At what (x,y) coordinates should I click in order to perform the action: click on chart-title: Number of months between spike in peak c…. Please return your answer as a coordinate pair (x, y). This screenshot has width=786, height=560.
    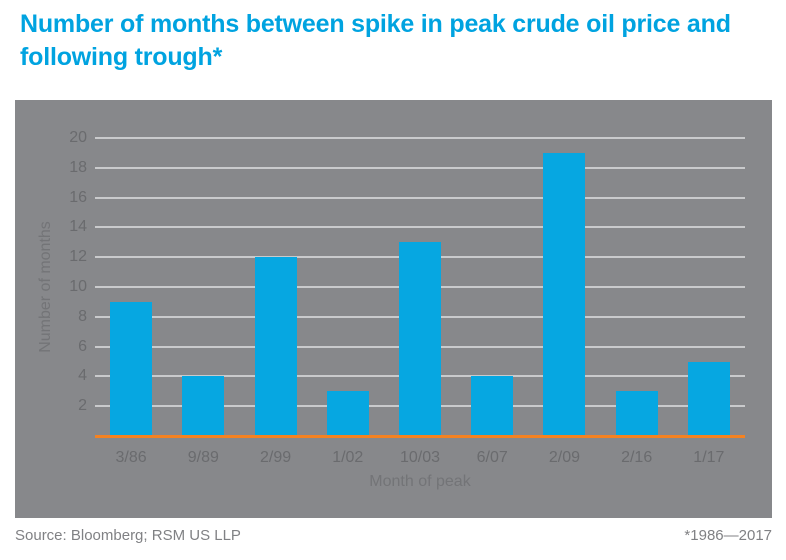
    Looking at the image, I should click on (375, 40).